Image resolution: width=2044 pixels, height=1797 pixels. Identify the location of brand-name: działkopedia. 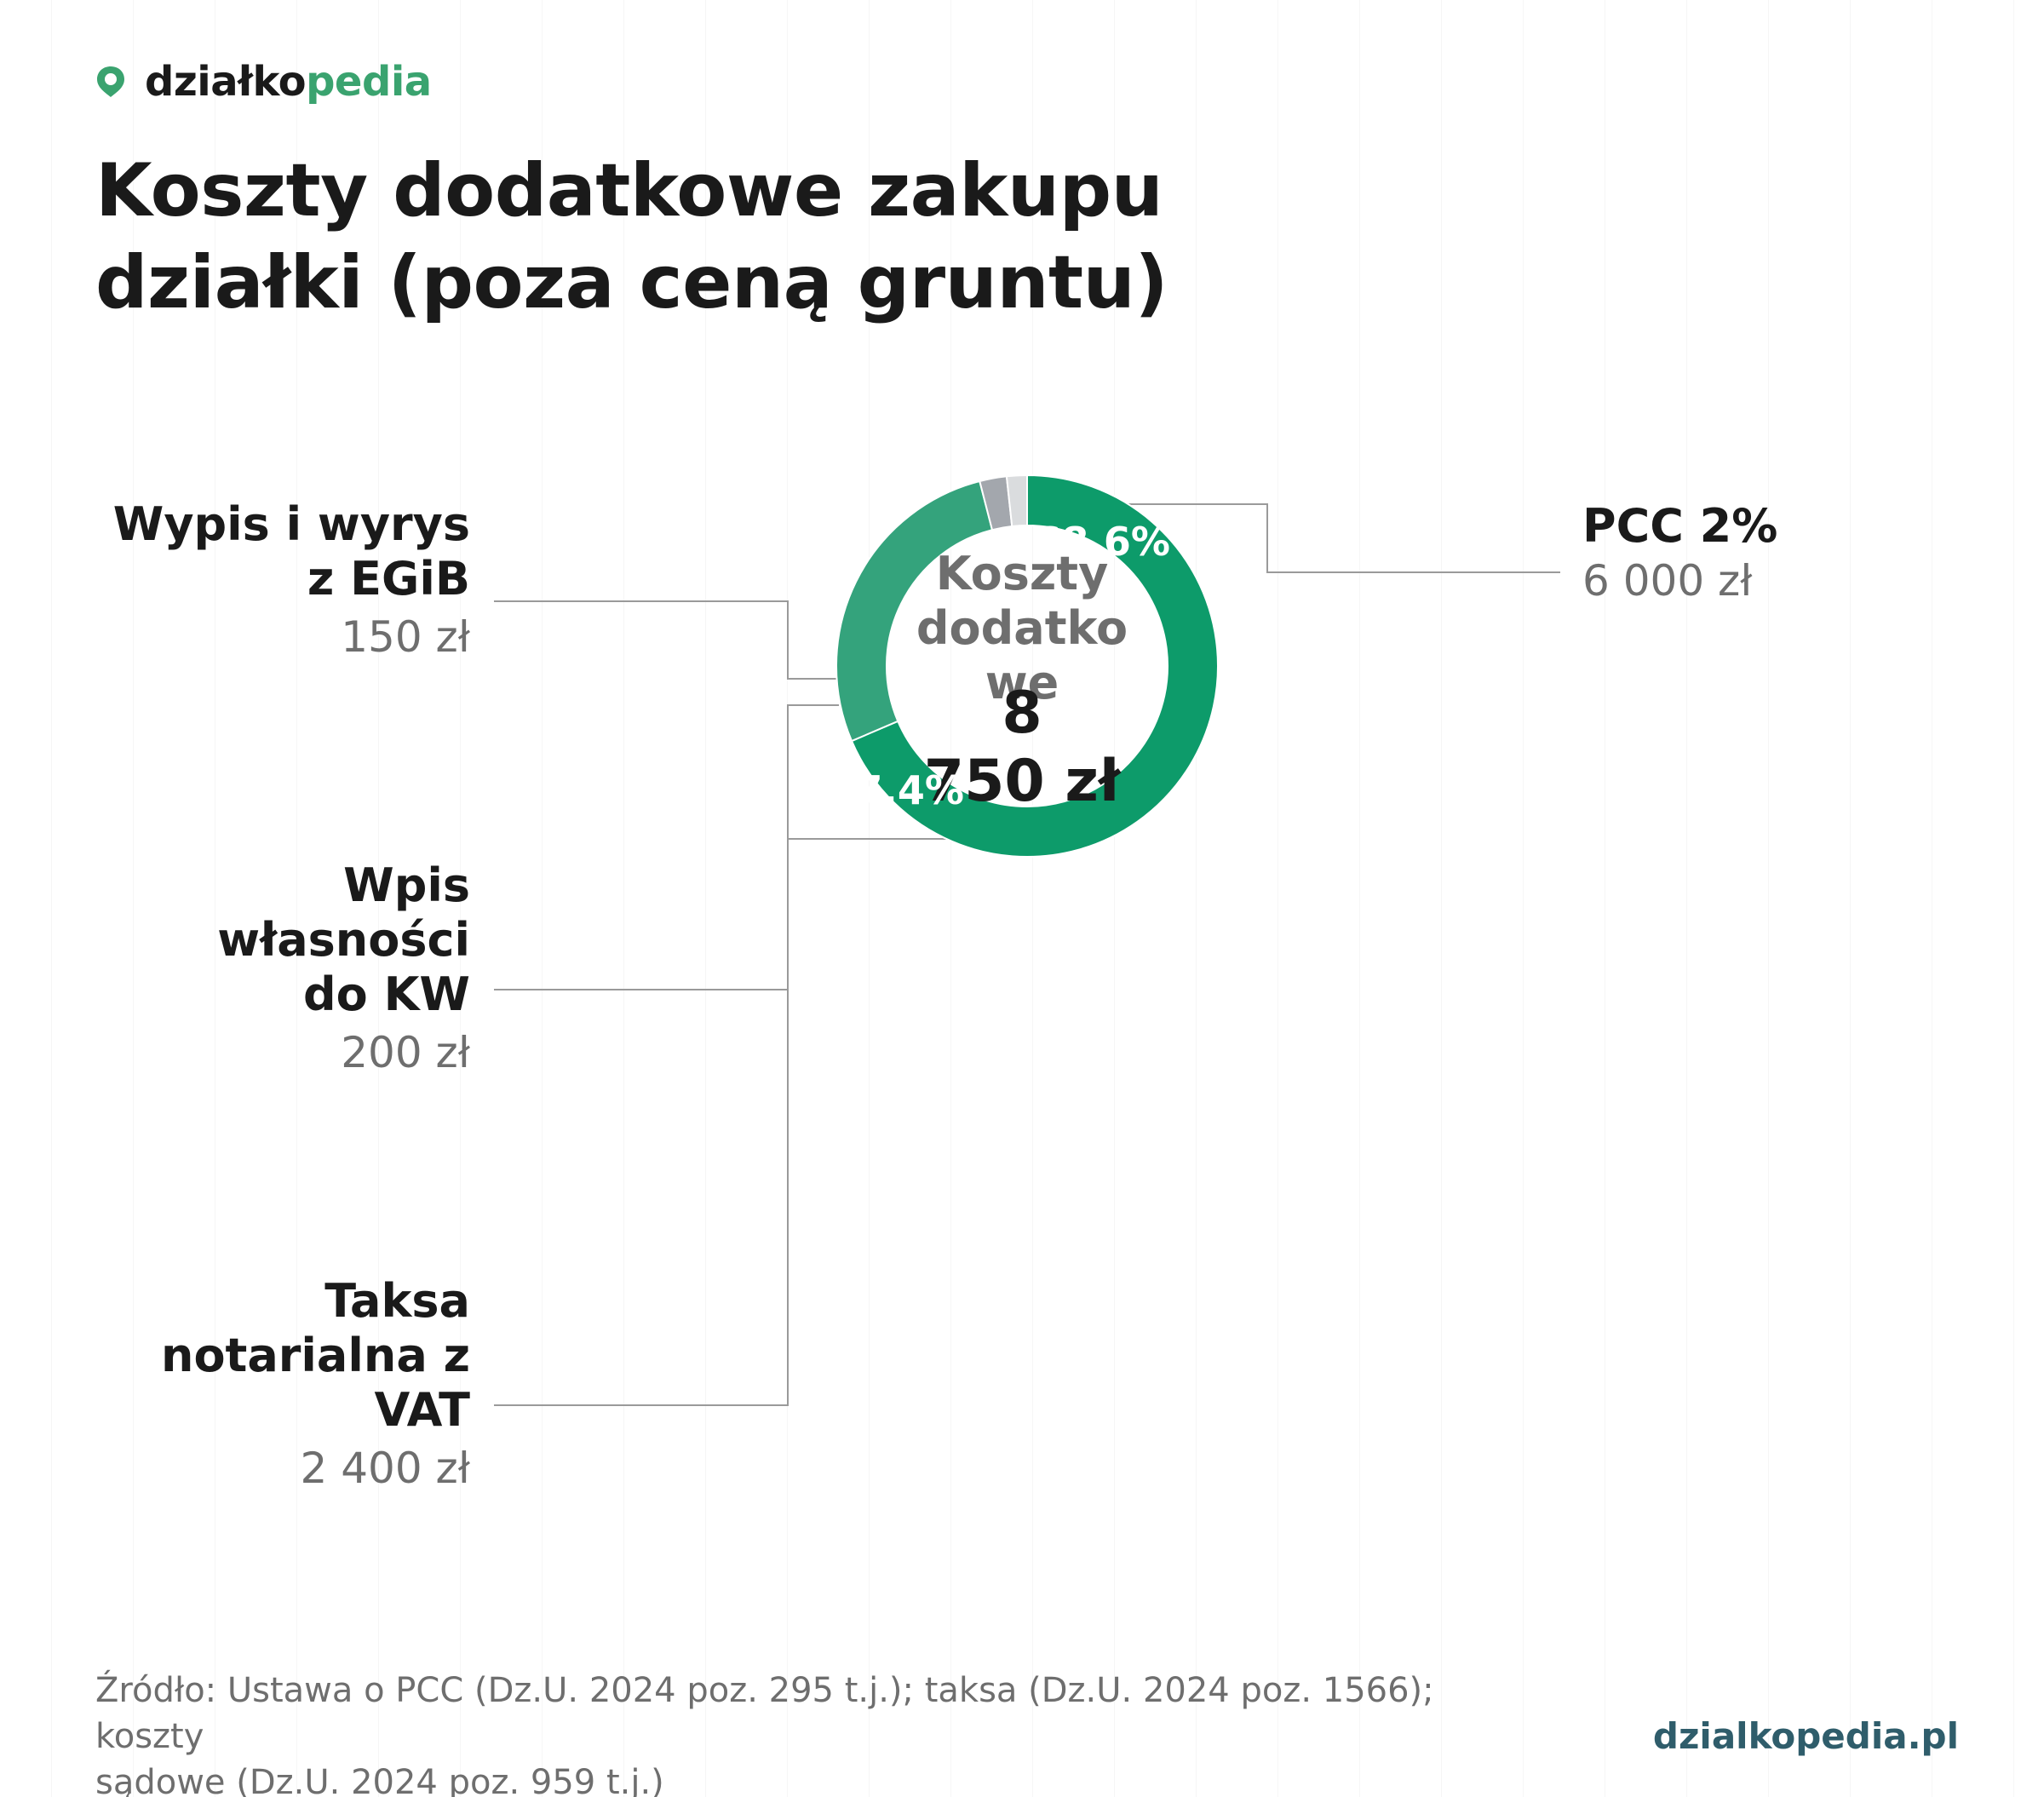
(288, 82).